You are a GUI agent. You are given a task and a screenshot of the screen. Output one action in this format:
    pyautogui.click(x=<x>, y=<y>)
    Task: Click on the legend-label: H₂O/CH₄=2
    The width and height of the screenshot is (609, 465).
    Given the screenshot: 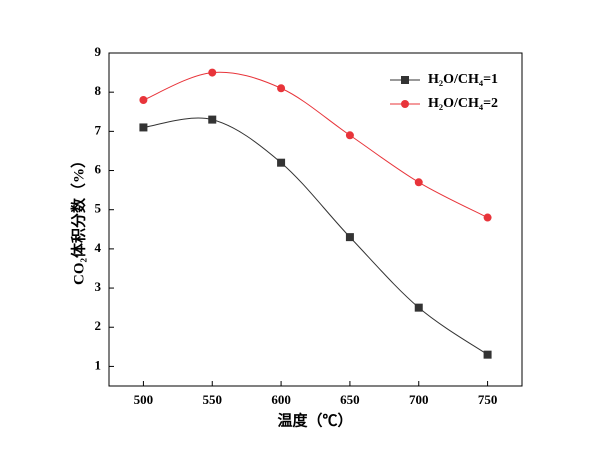 What is the action you would take?
    pyautogui.click(x=463, y=103)
    